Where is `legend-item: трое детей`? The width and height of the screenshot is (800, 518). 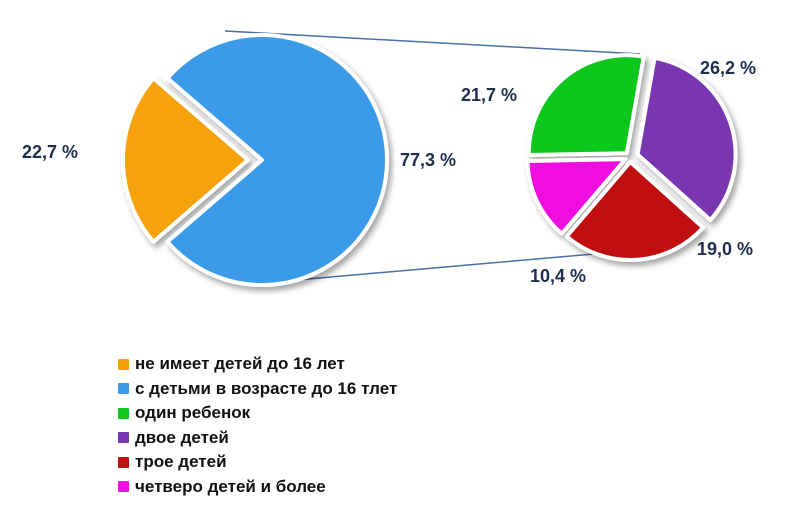
legend-item: трое детей is located at coordinates (257, 462).